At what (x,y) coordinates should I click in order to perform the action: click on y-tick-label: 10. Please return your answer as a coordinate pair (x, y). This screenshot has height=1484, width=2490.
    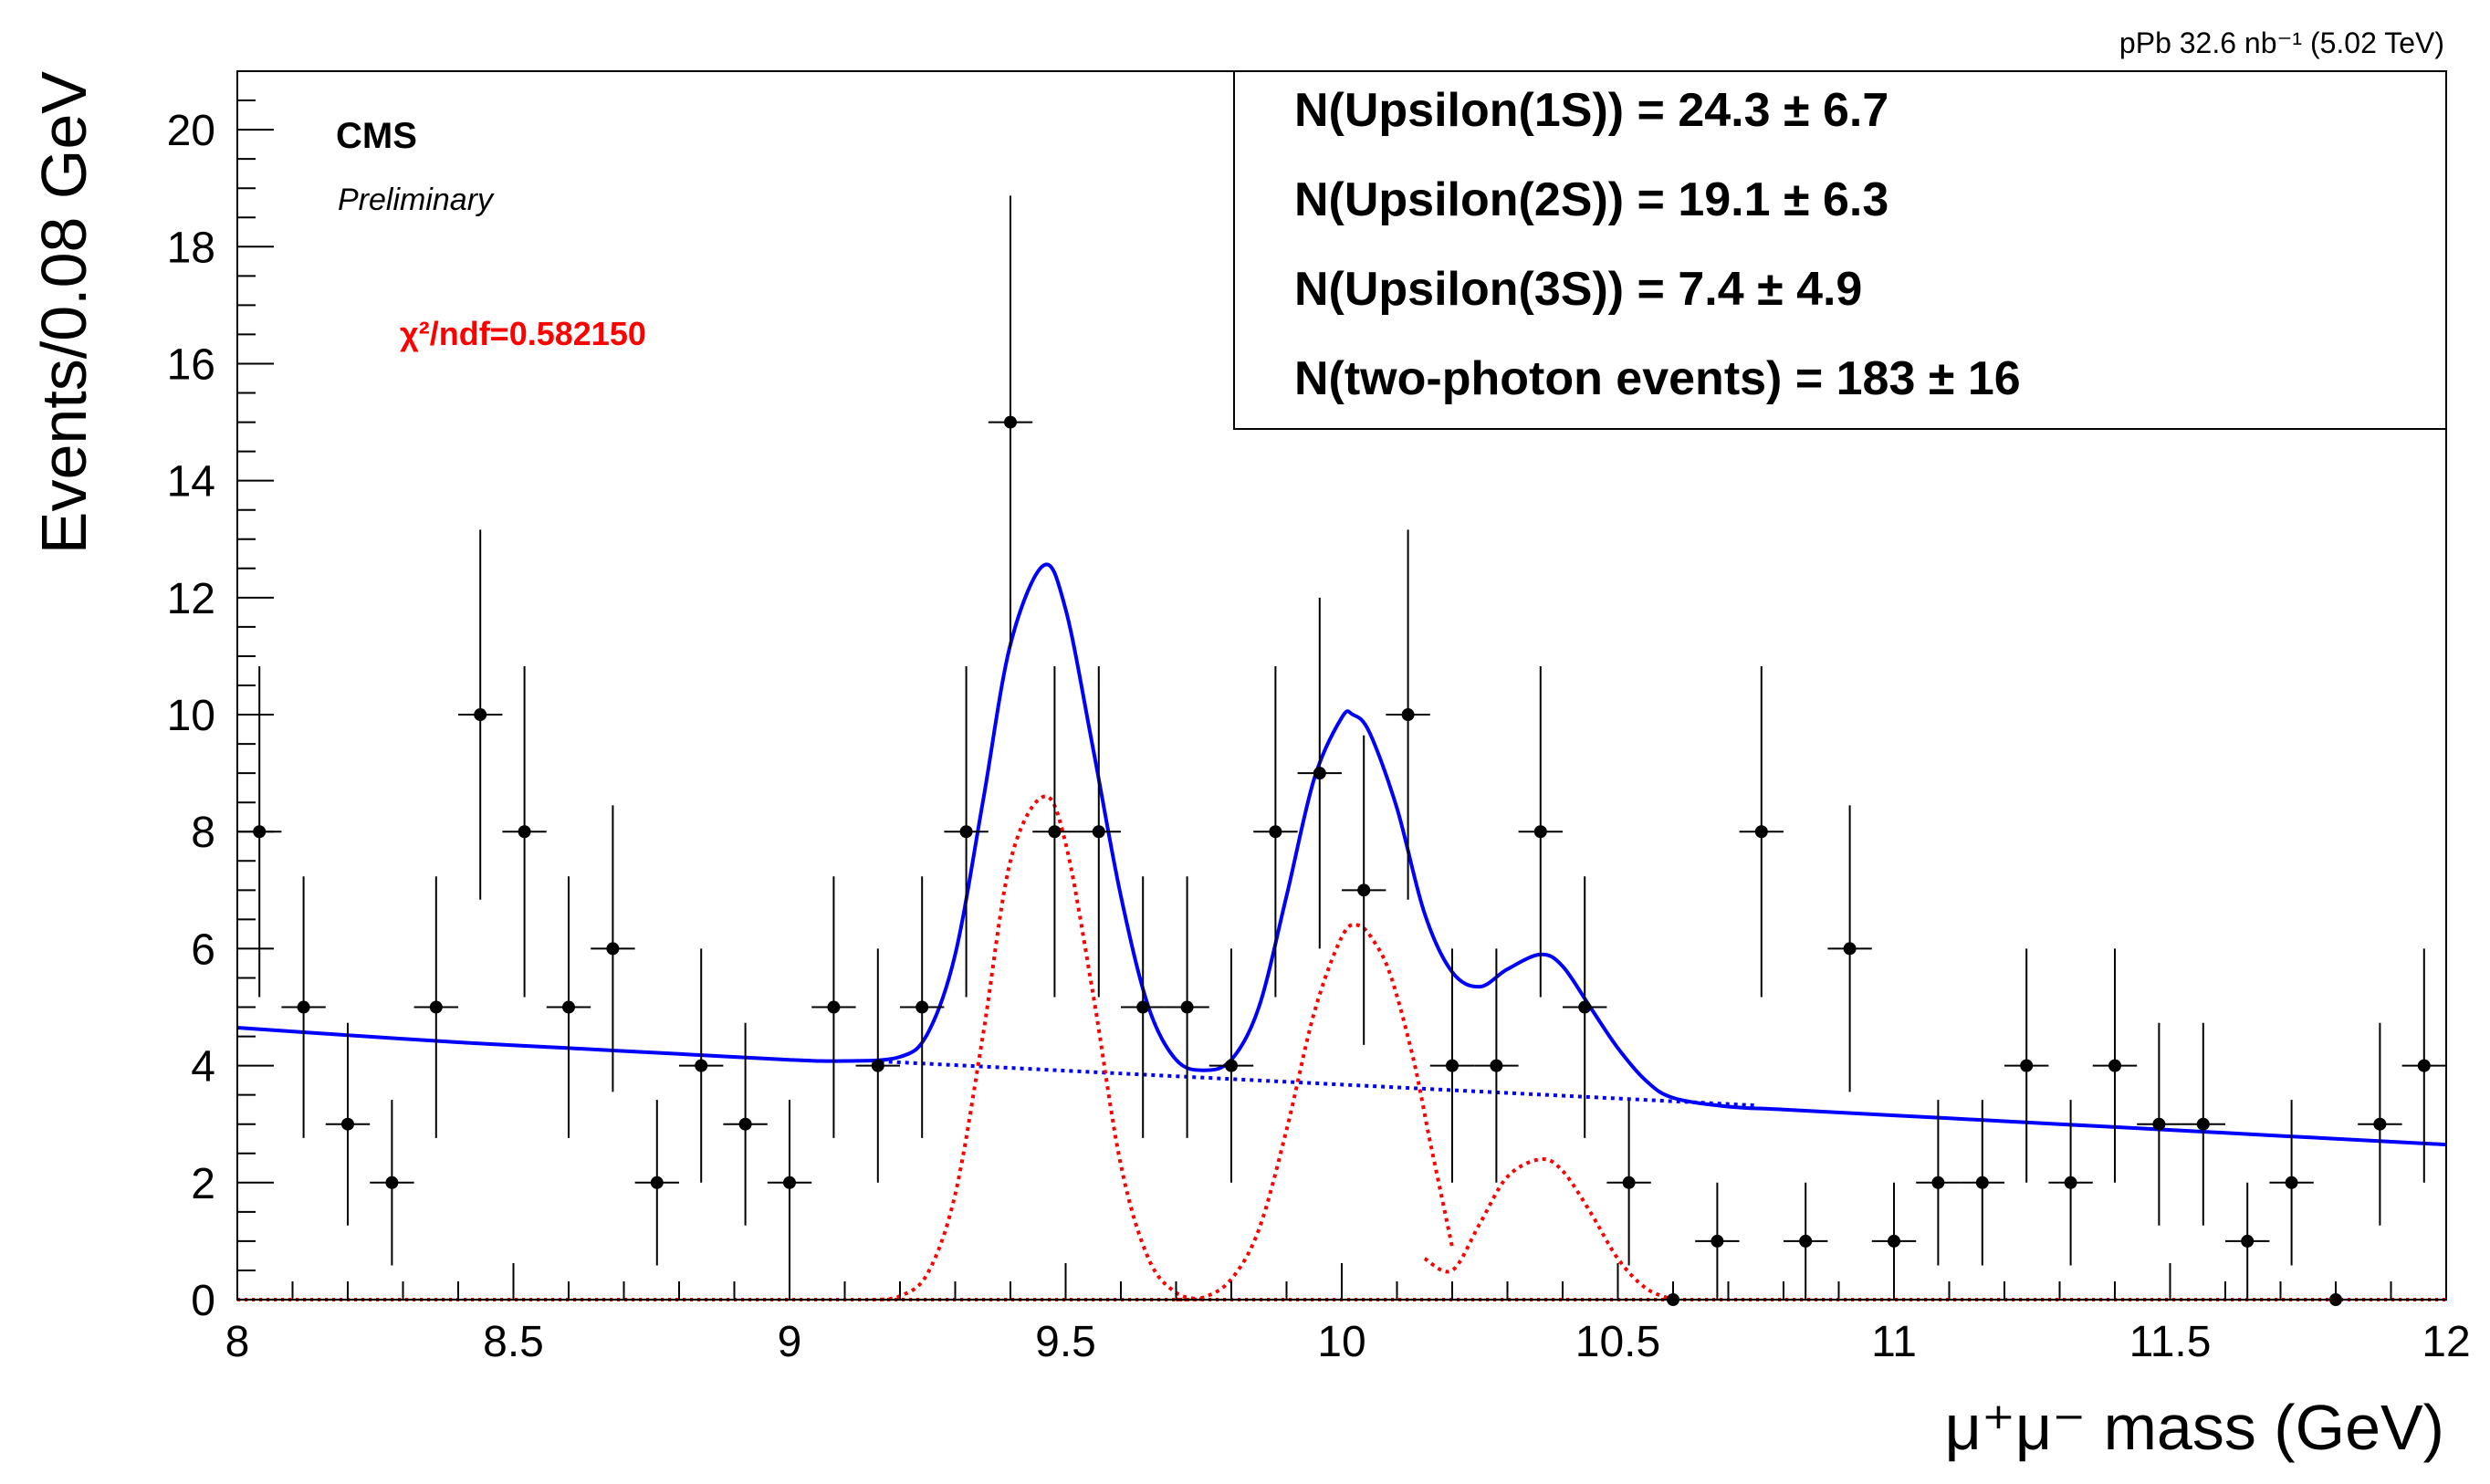
    Looking at the image, I should click on (191, 716).